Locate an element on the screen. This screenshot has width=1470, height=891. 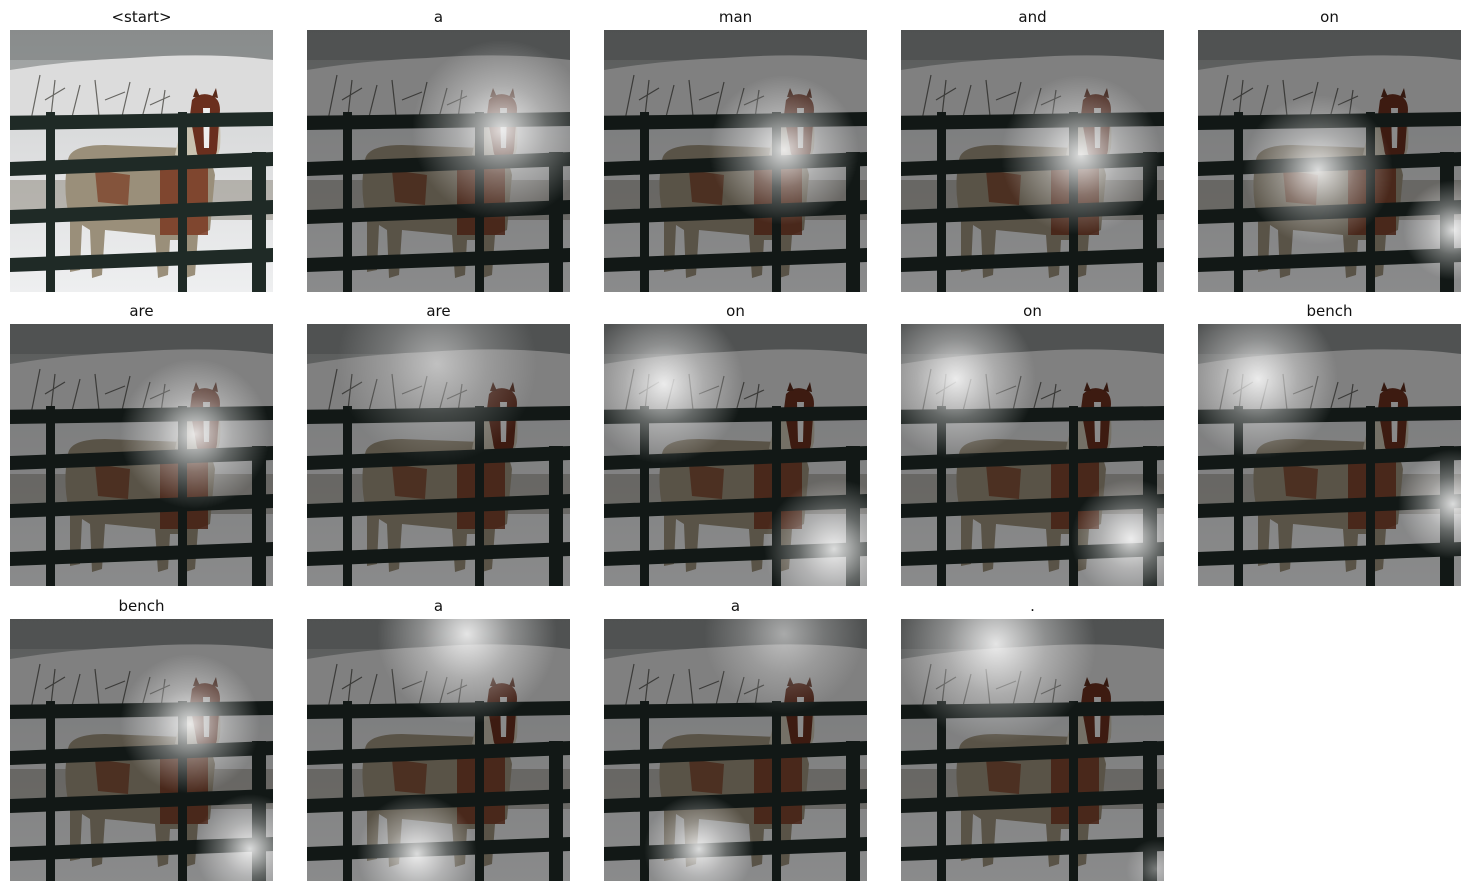
frame-are: are is located at coordinates (141, 444).